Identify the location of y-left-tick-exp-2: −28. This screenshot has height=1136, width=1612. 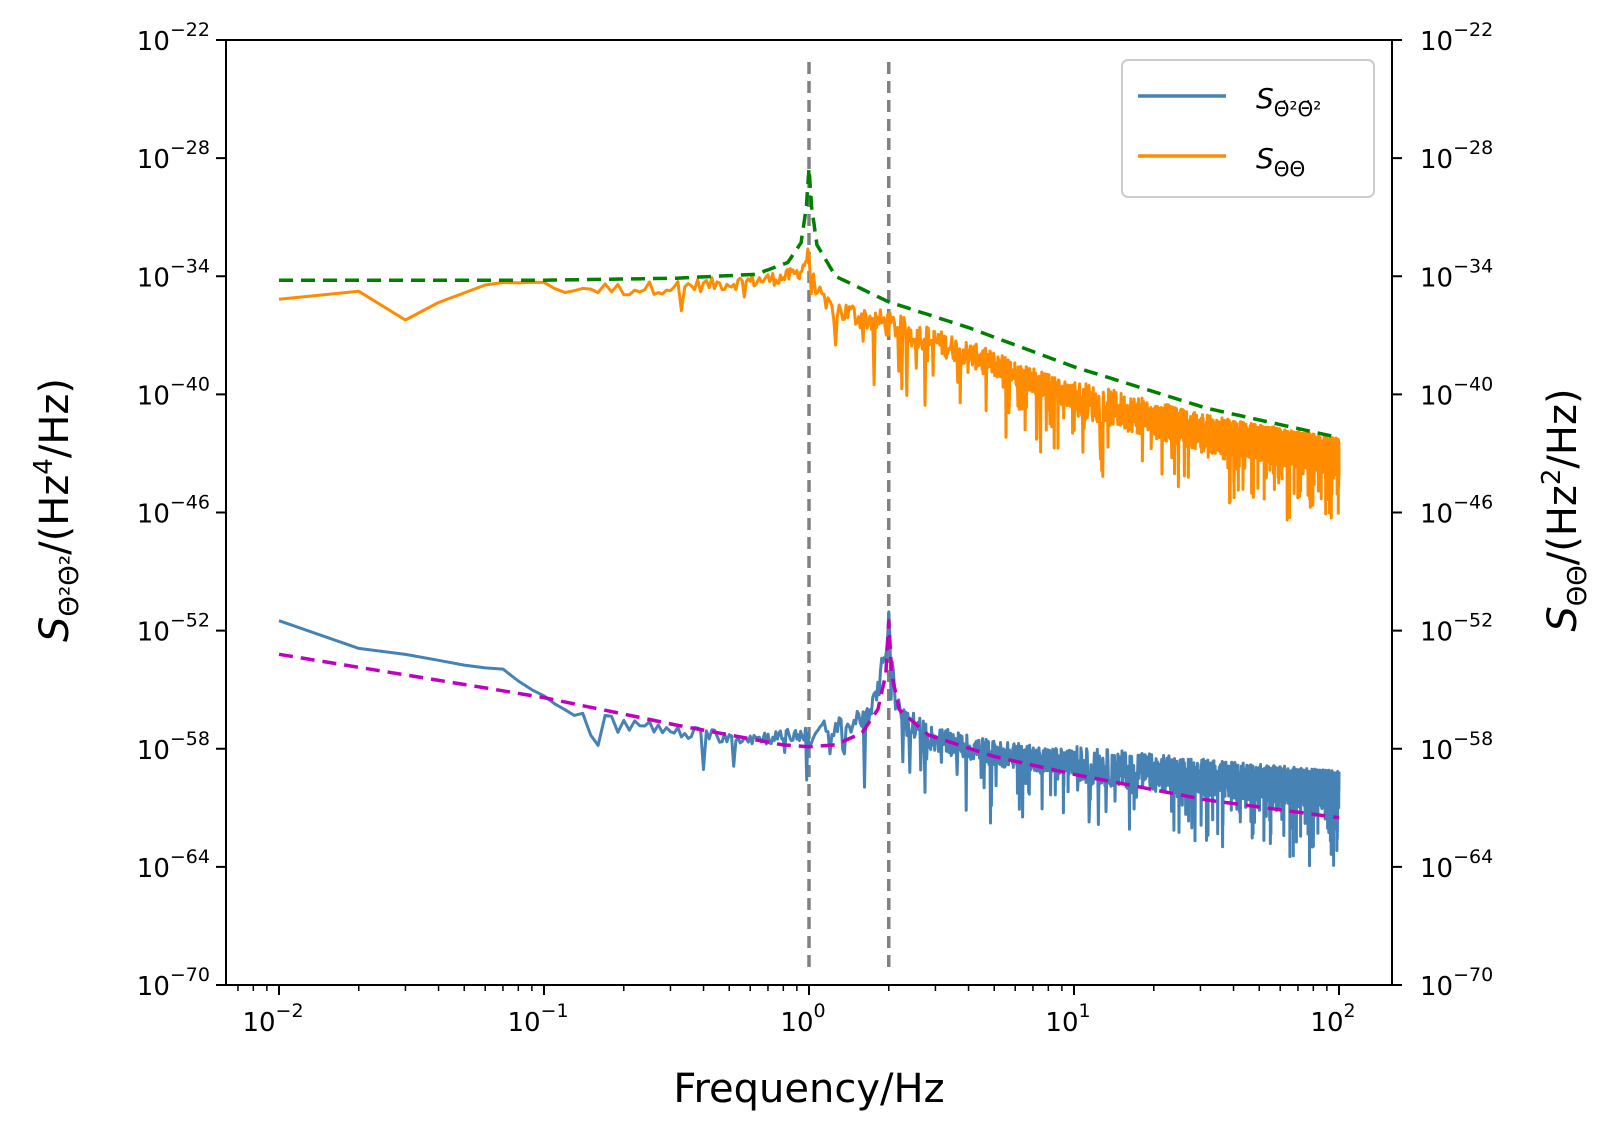
(190, 148).